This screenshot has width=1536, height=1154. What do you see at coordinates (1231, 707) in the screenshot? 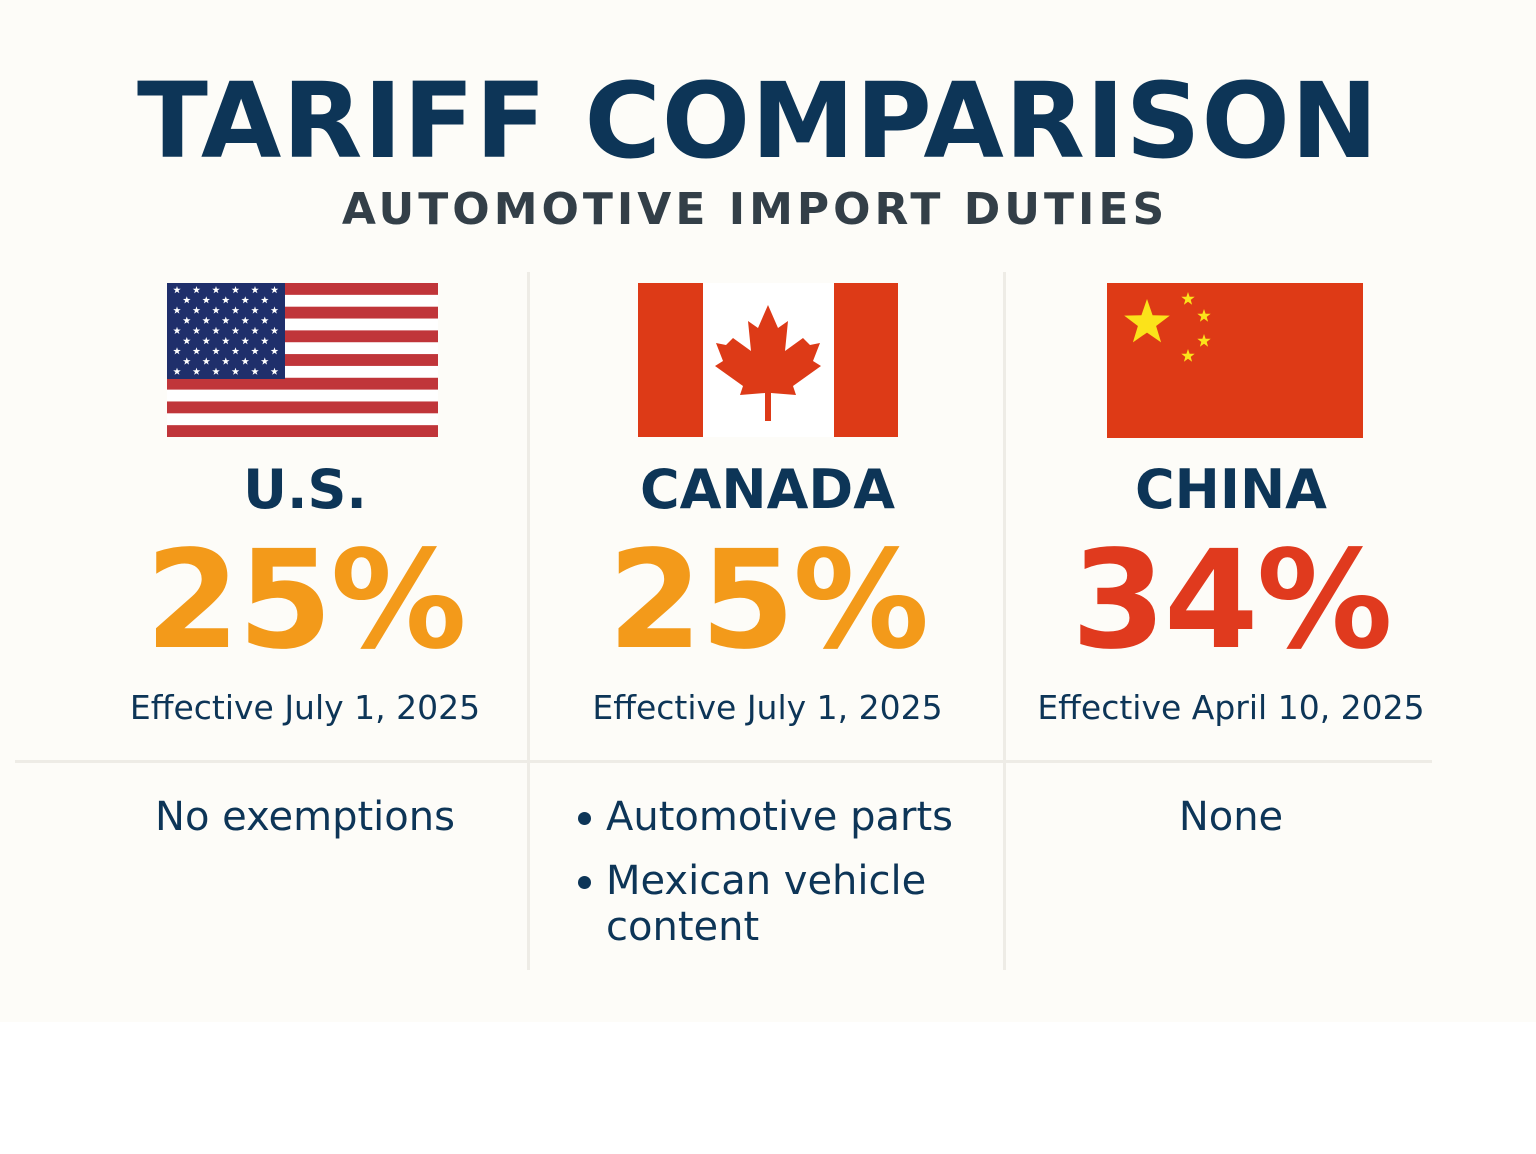
I see `effective-date: Effective April 10, 2025` at bounding box center [1231, 707].